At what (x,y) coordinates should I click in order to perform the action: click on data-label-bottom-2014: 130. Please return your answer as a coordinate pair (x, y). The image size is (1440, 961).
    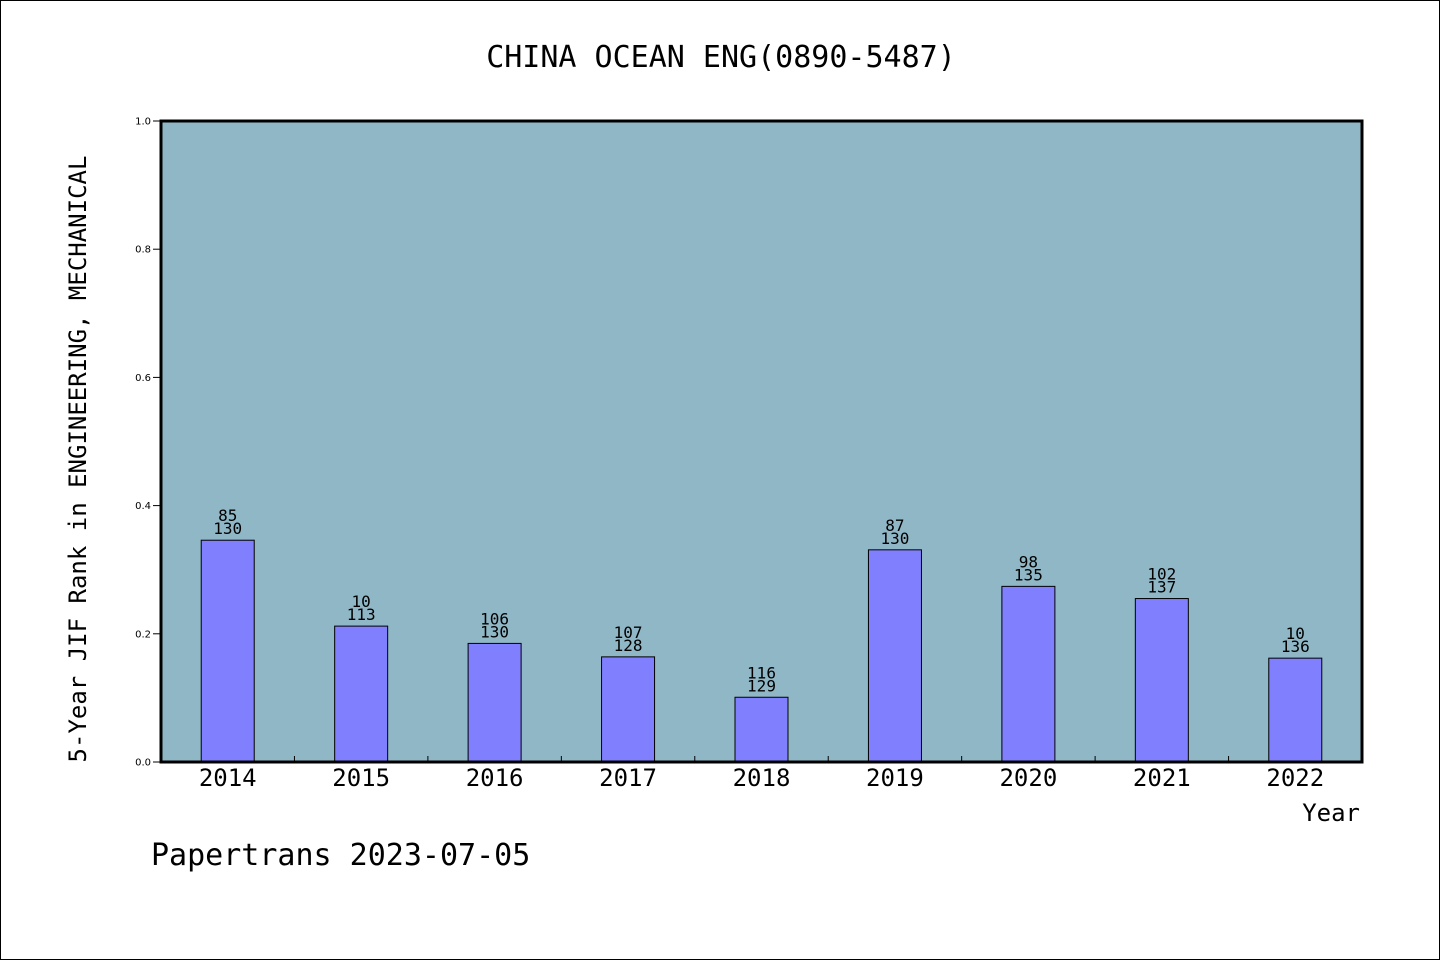
    Looking at the image, I should click on (227, 528).